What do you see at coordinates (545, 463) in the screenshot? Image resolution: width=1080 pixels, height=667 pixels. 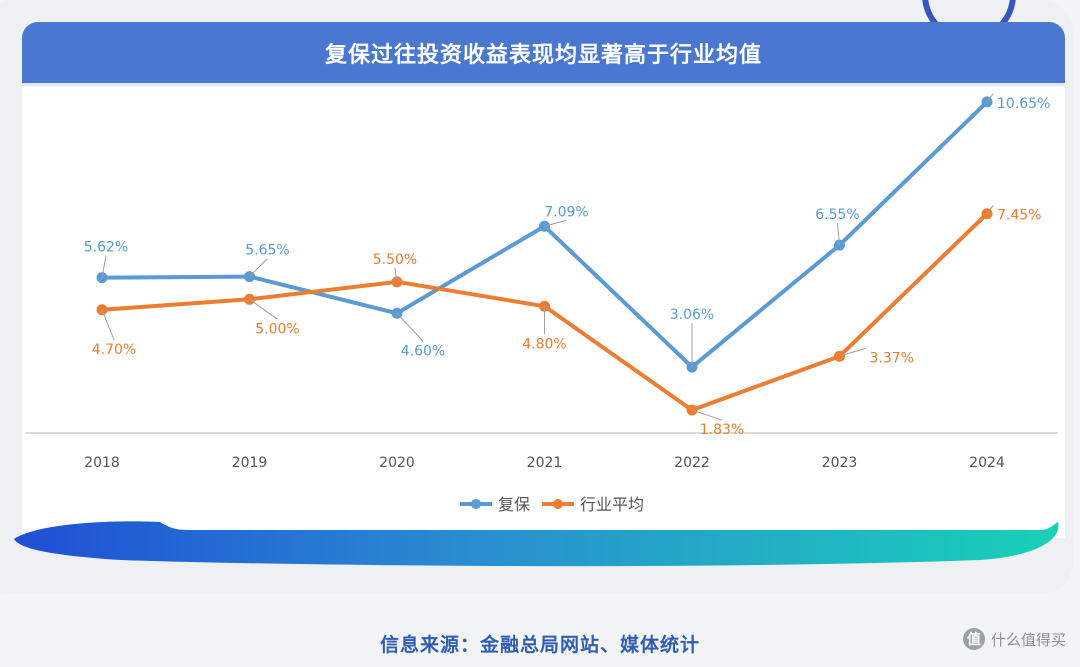 I see `x-tick-label-2021: 2021` at bounding box center [545, 463].